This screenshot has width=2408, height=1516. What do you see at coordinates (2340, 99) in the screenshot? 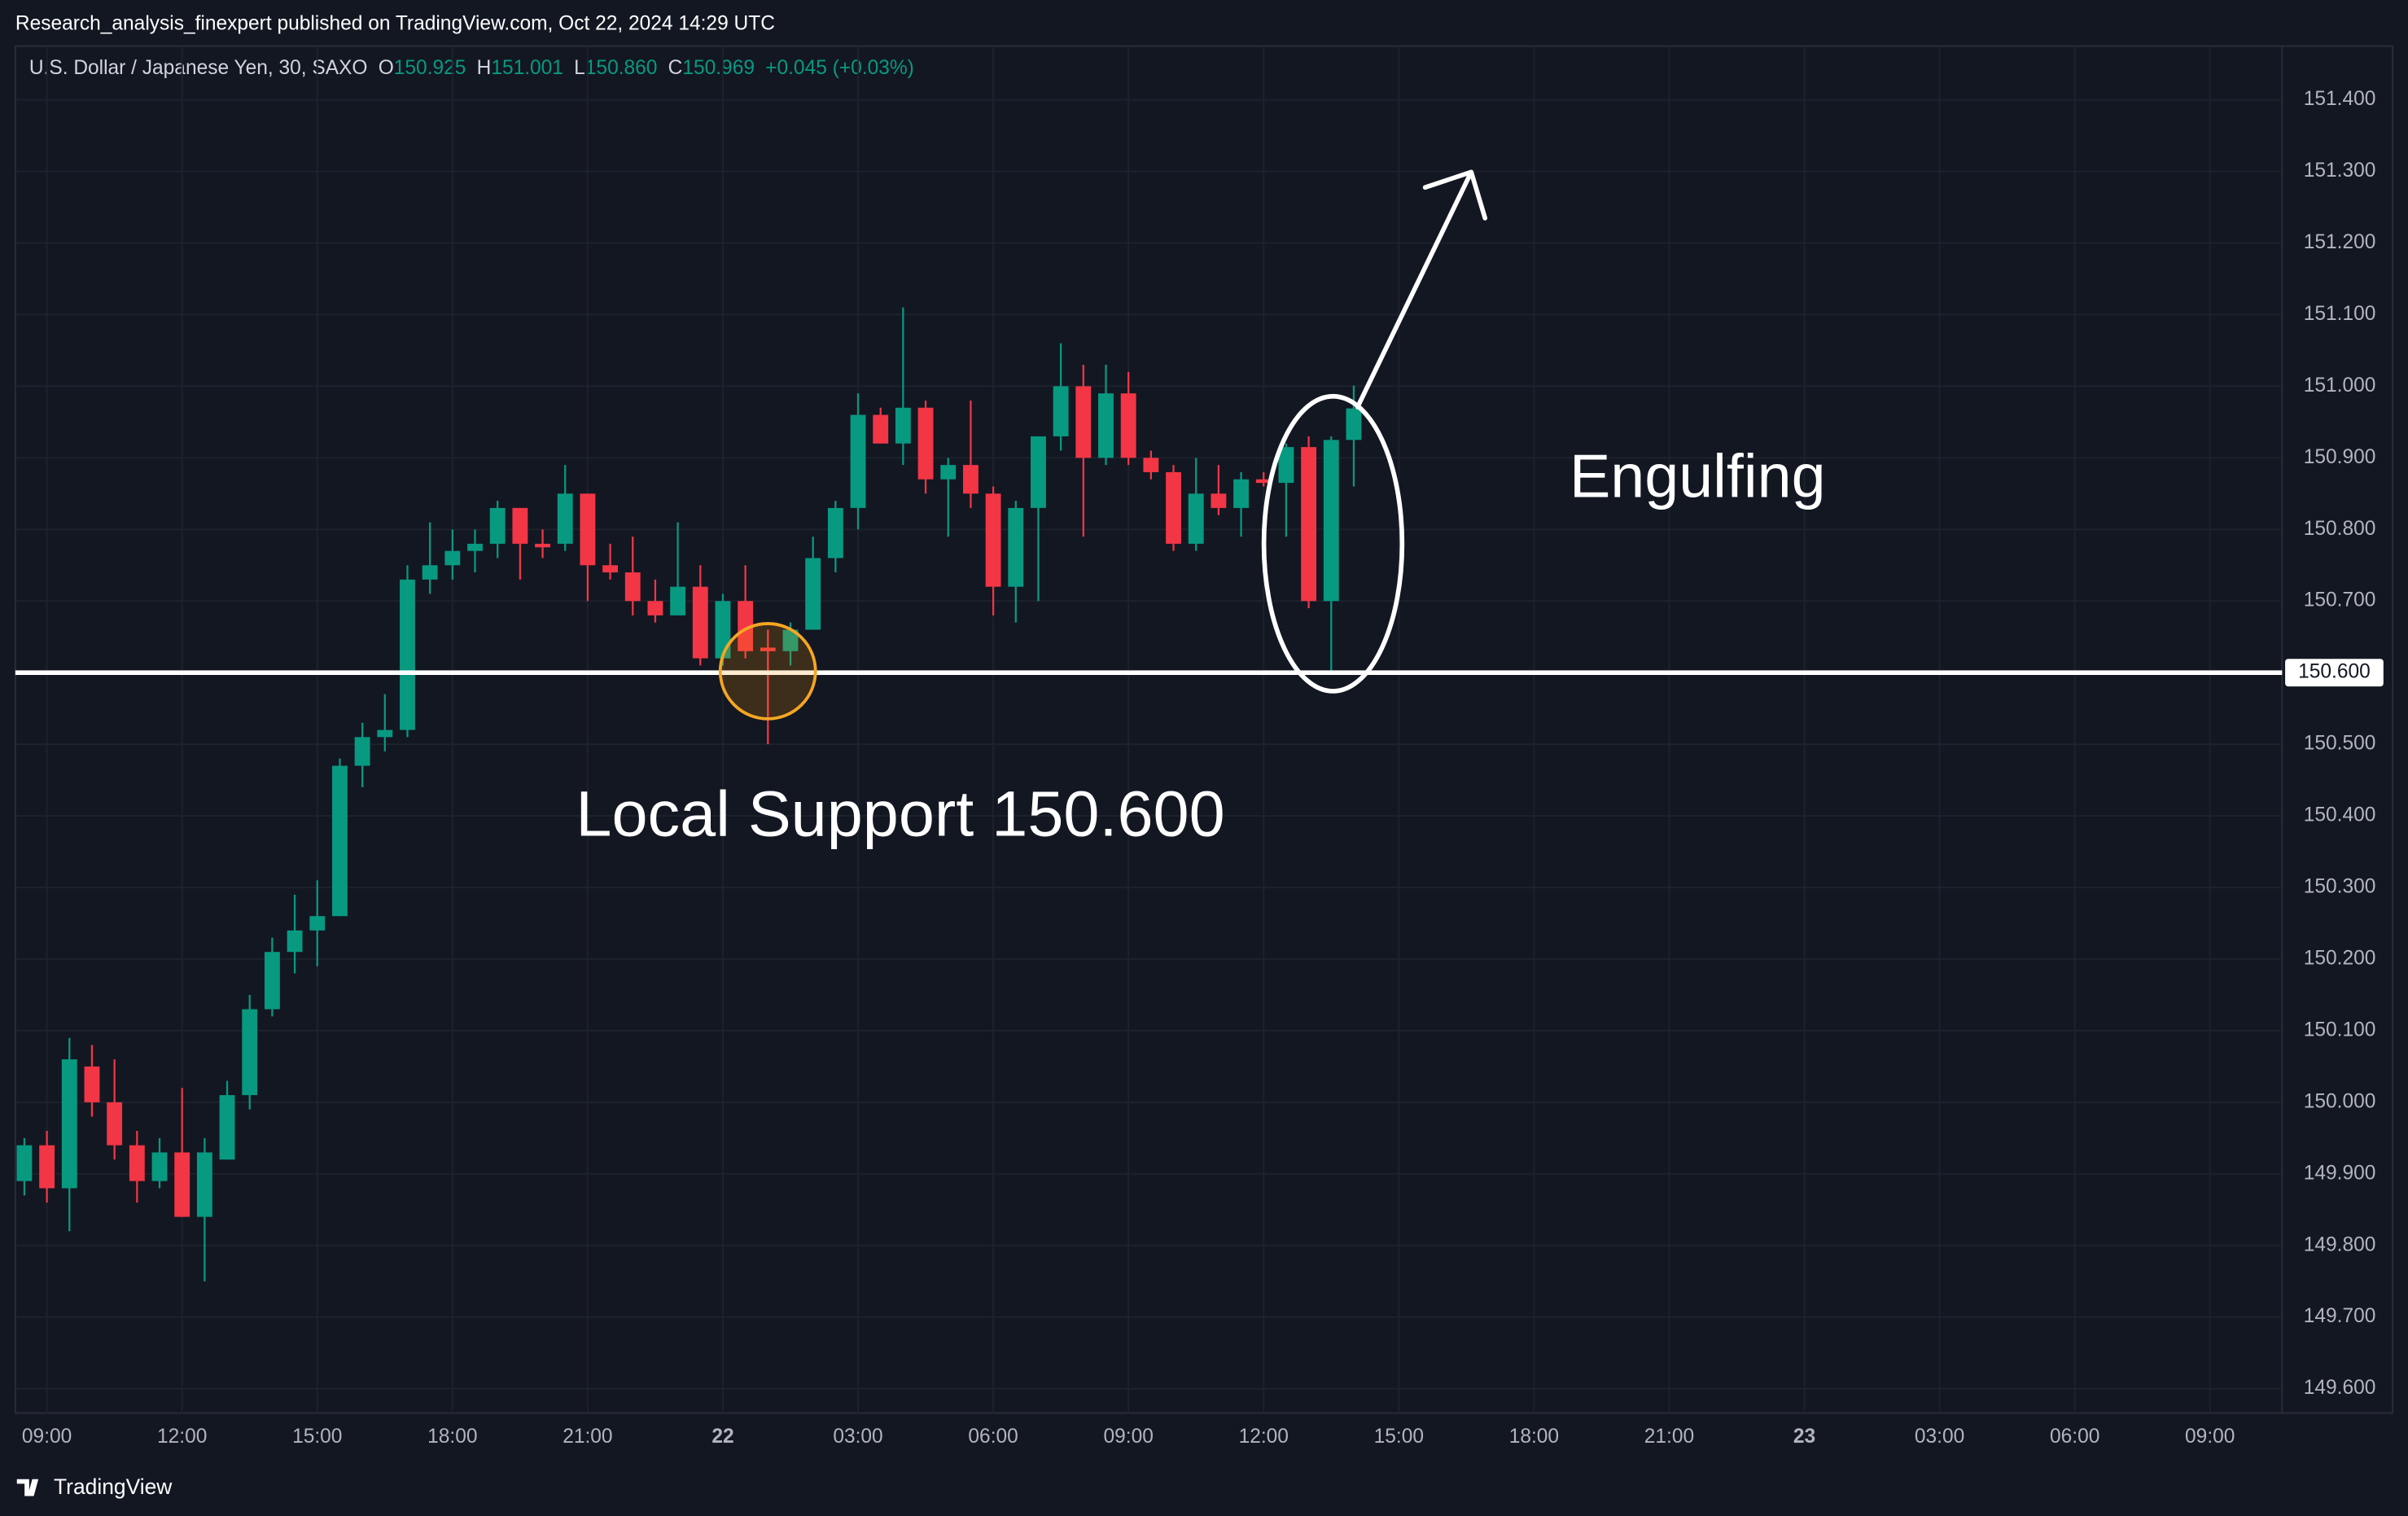
I see `y-tick-label: 151.400` at bounding box center [2340, 99].